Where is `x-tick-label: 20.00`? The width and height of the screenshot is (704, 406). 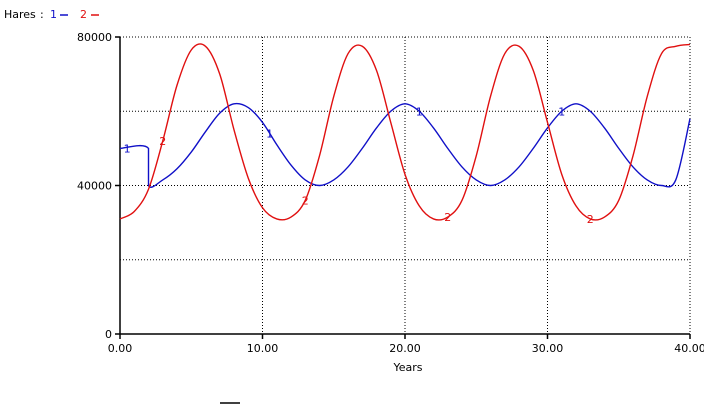 x-tick-label: 20.00 is located at coordinates (405, 348).